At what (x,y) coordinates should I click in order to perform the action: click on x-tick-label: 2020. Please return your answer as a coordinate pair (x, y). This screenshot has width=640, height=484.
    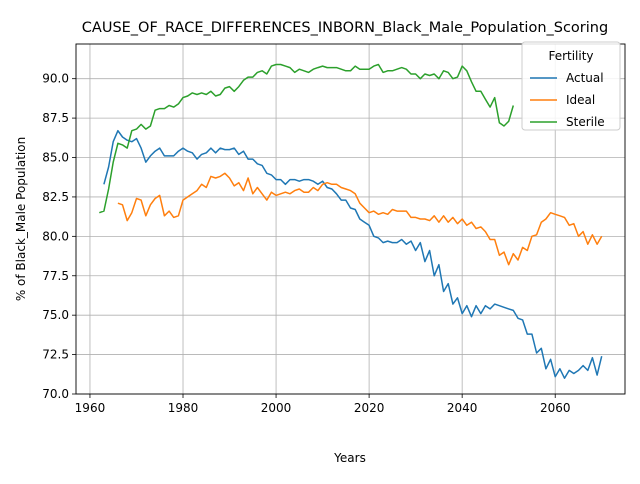
    Looking at the image, I should click on (369, 408).